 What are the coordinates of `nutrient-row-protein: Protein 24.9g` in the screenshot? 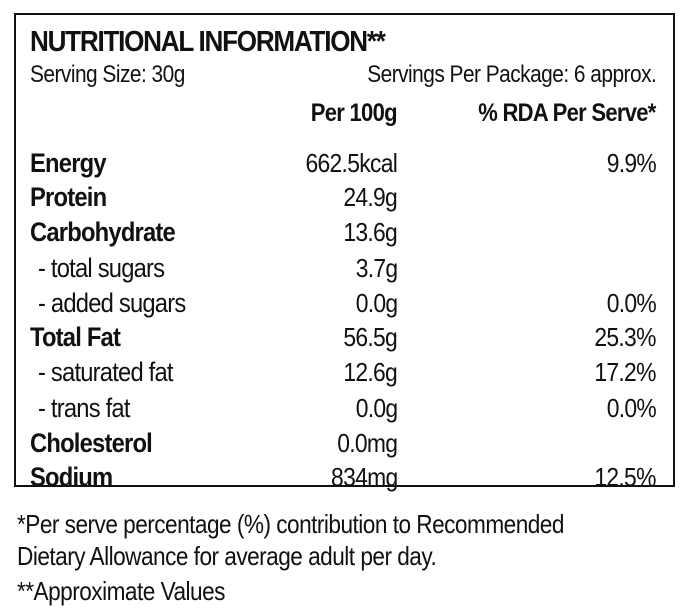 It's located at (344, 199).